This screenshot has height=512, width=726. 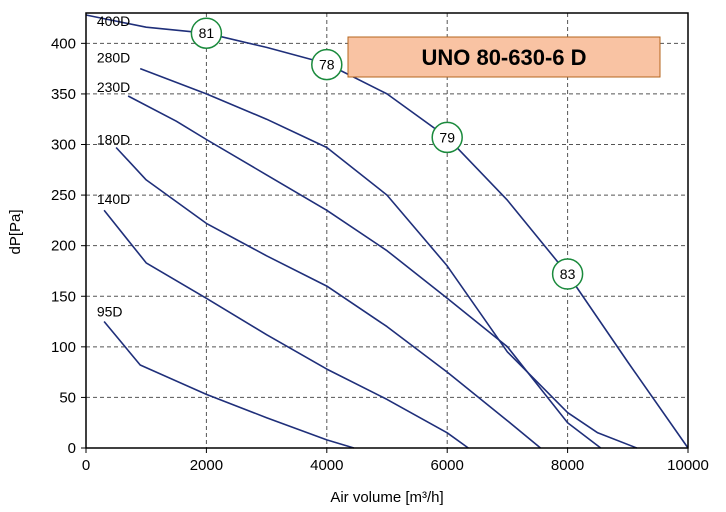 I want to click on efficiency-label: 78, so click(x=327, y=65).